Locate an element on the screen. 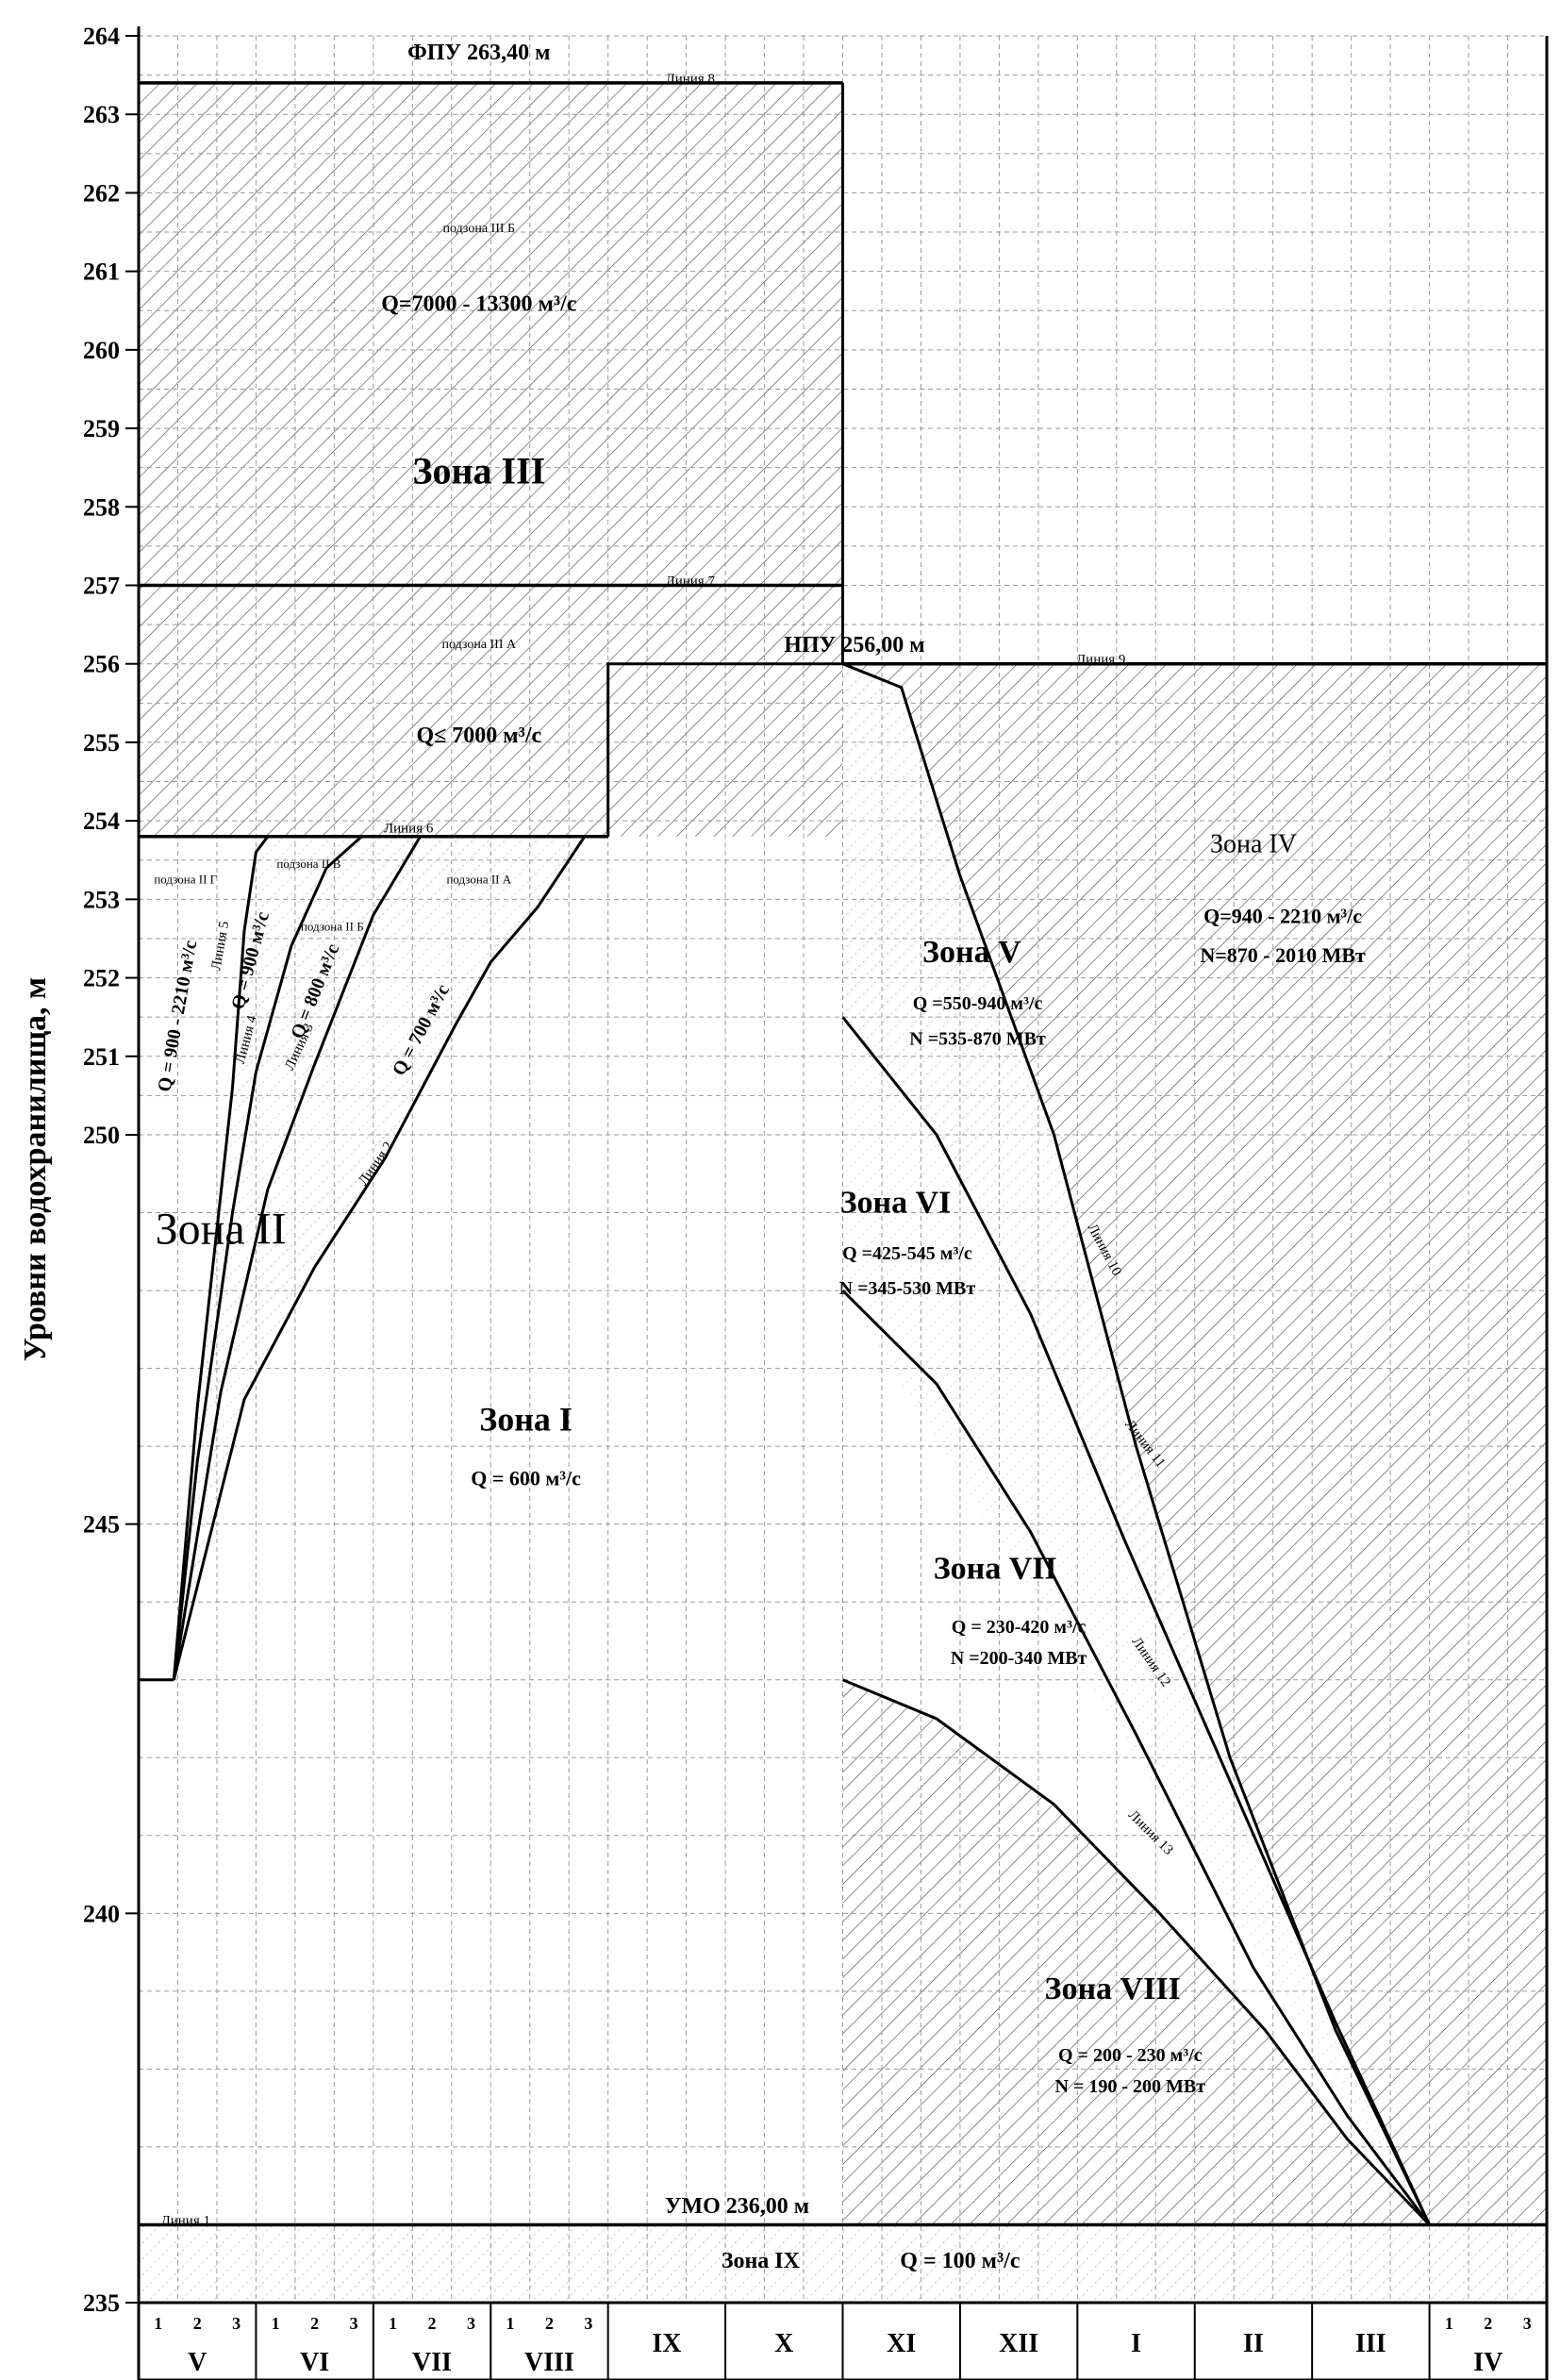 The height and width of the screenshot is (2380, 1560). y-tick-label: 250 is located at coordinates (101, 1136).